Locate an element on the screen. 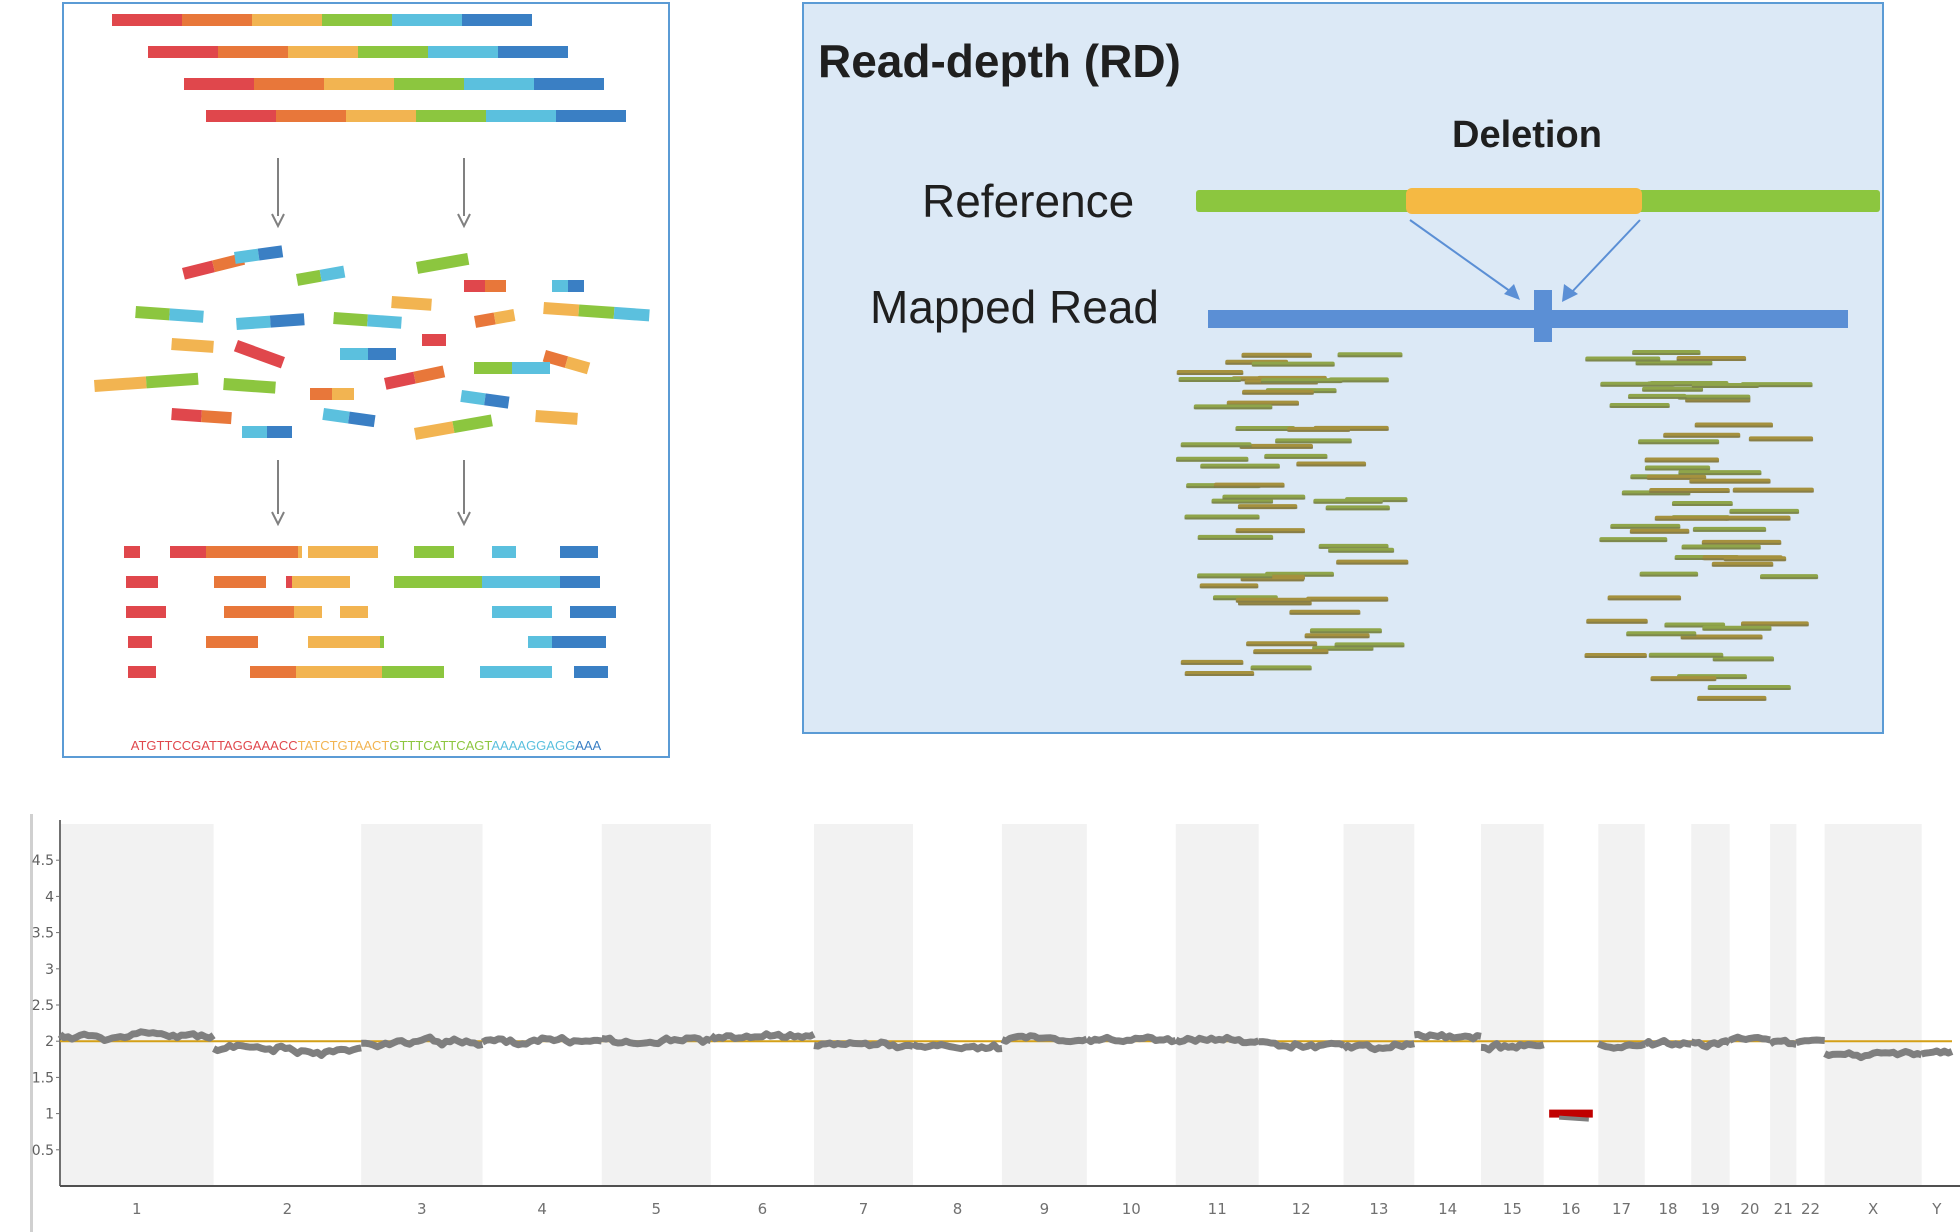 Image resolution: width=1960 pixels, height=1232 pixels. x-tick-label: 20 is located at coordinates (1749, 1209).